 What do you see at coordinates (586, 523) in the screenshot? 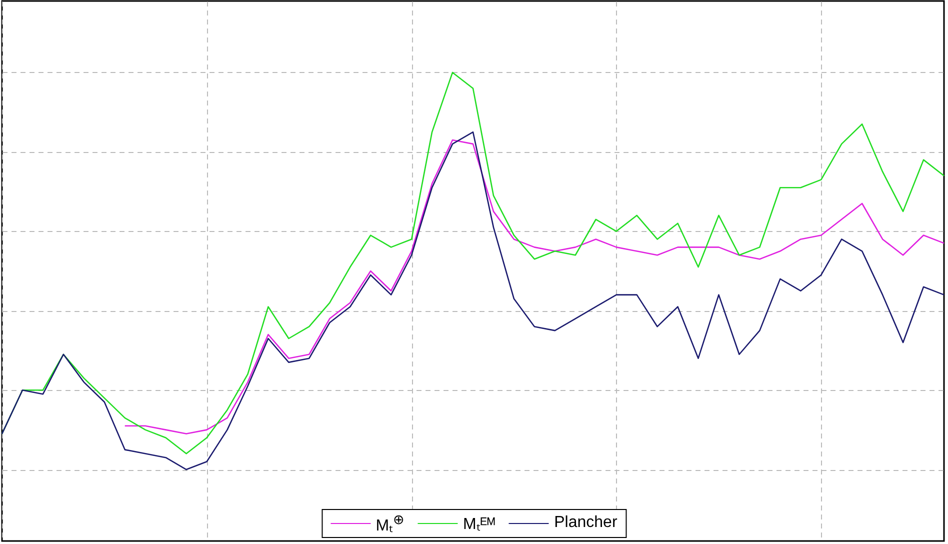
I see `legend-label: Plancher` at bounding box center [586, 523].